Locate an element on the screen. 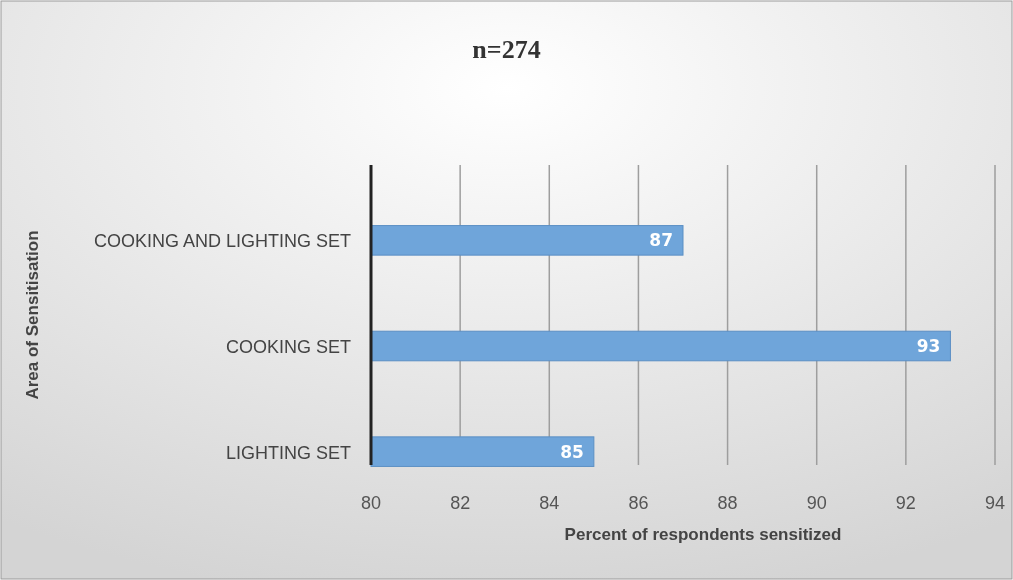  x-axis-title: Percent of respondents sensitized is located at coordinates (703, 534).